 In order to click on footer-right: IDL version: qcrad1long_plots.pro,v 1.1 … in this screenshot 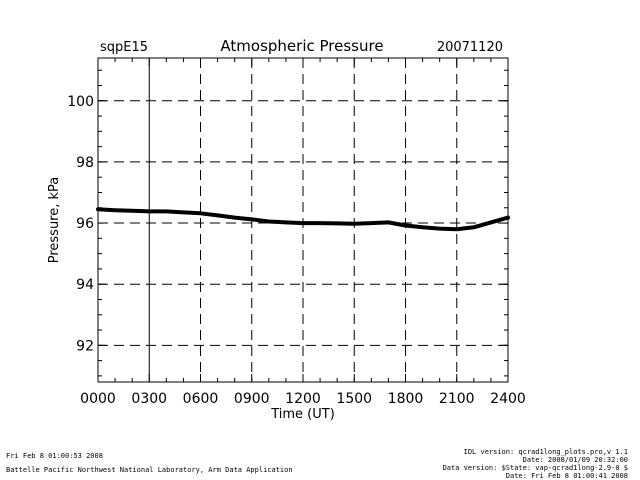, I will do `click(535, 464)`.